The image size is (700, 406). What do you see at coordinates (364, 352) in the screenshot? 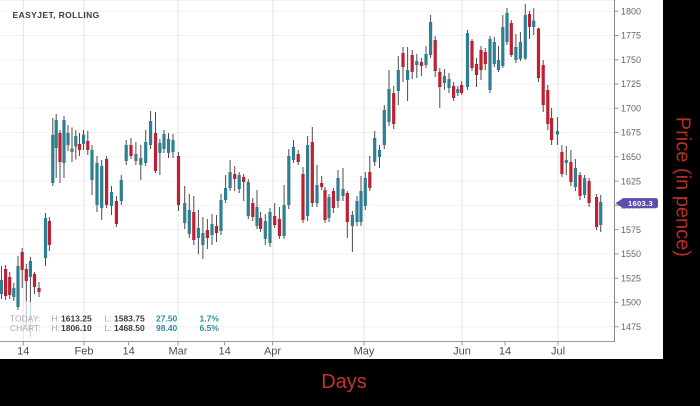
I see `svg-text: May` at bounding box center [364, 352].